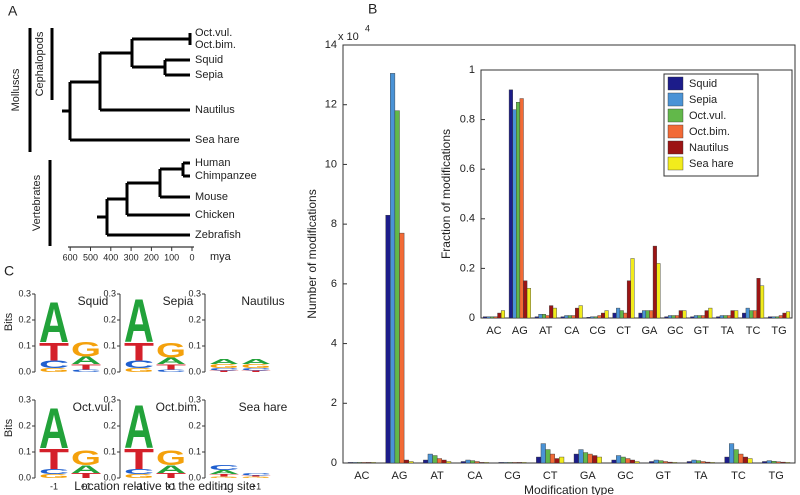  Describe the element at coordinates (472, 318) in the screenshot. I see `y-tick-label: 0` at that location.